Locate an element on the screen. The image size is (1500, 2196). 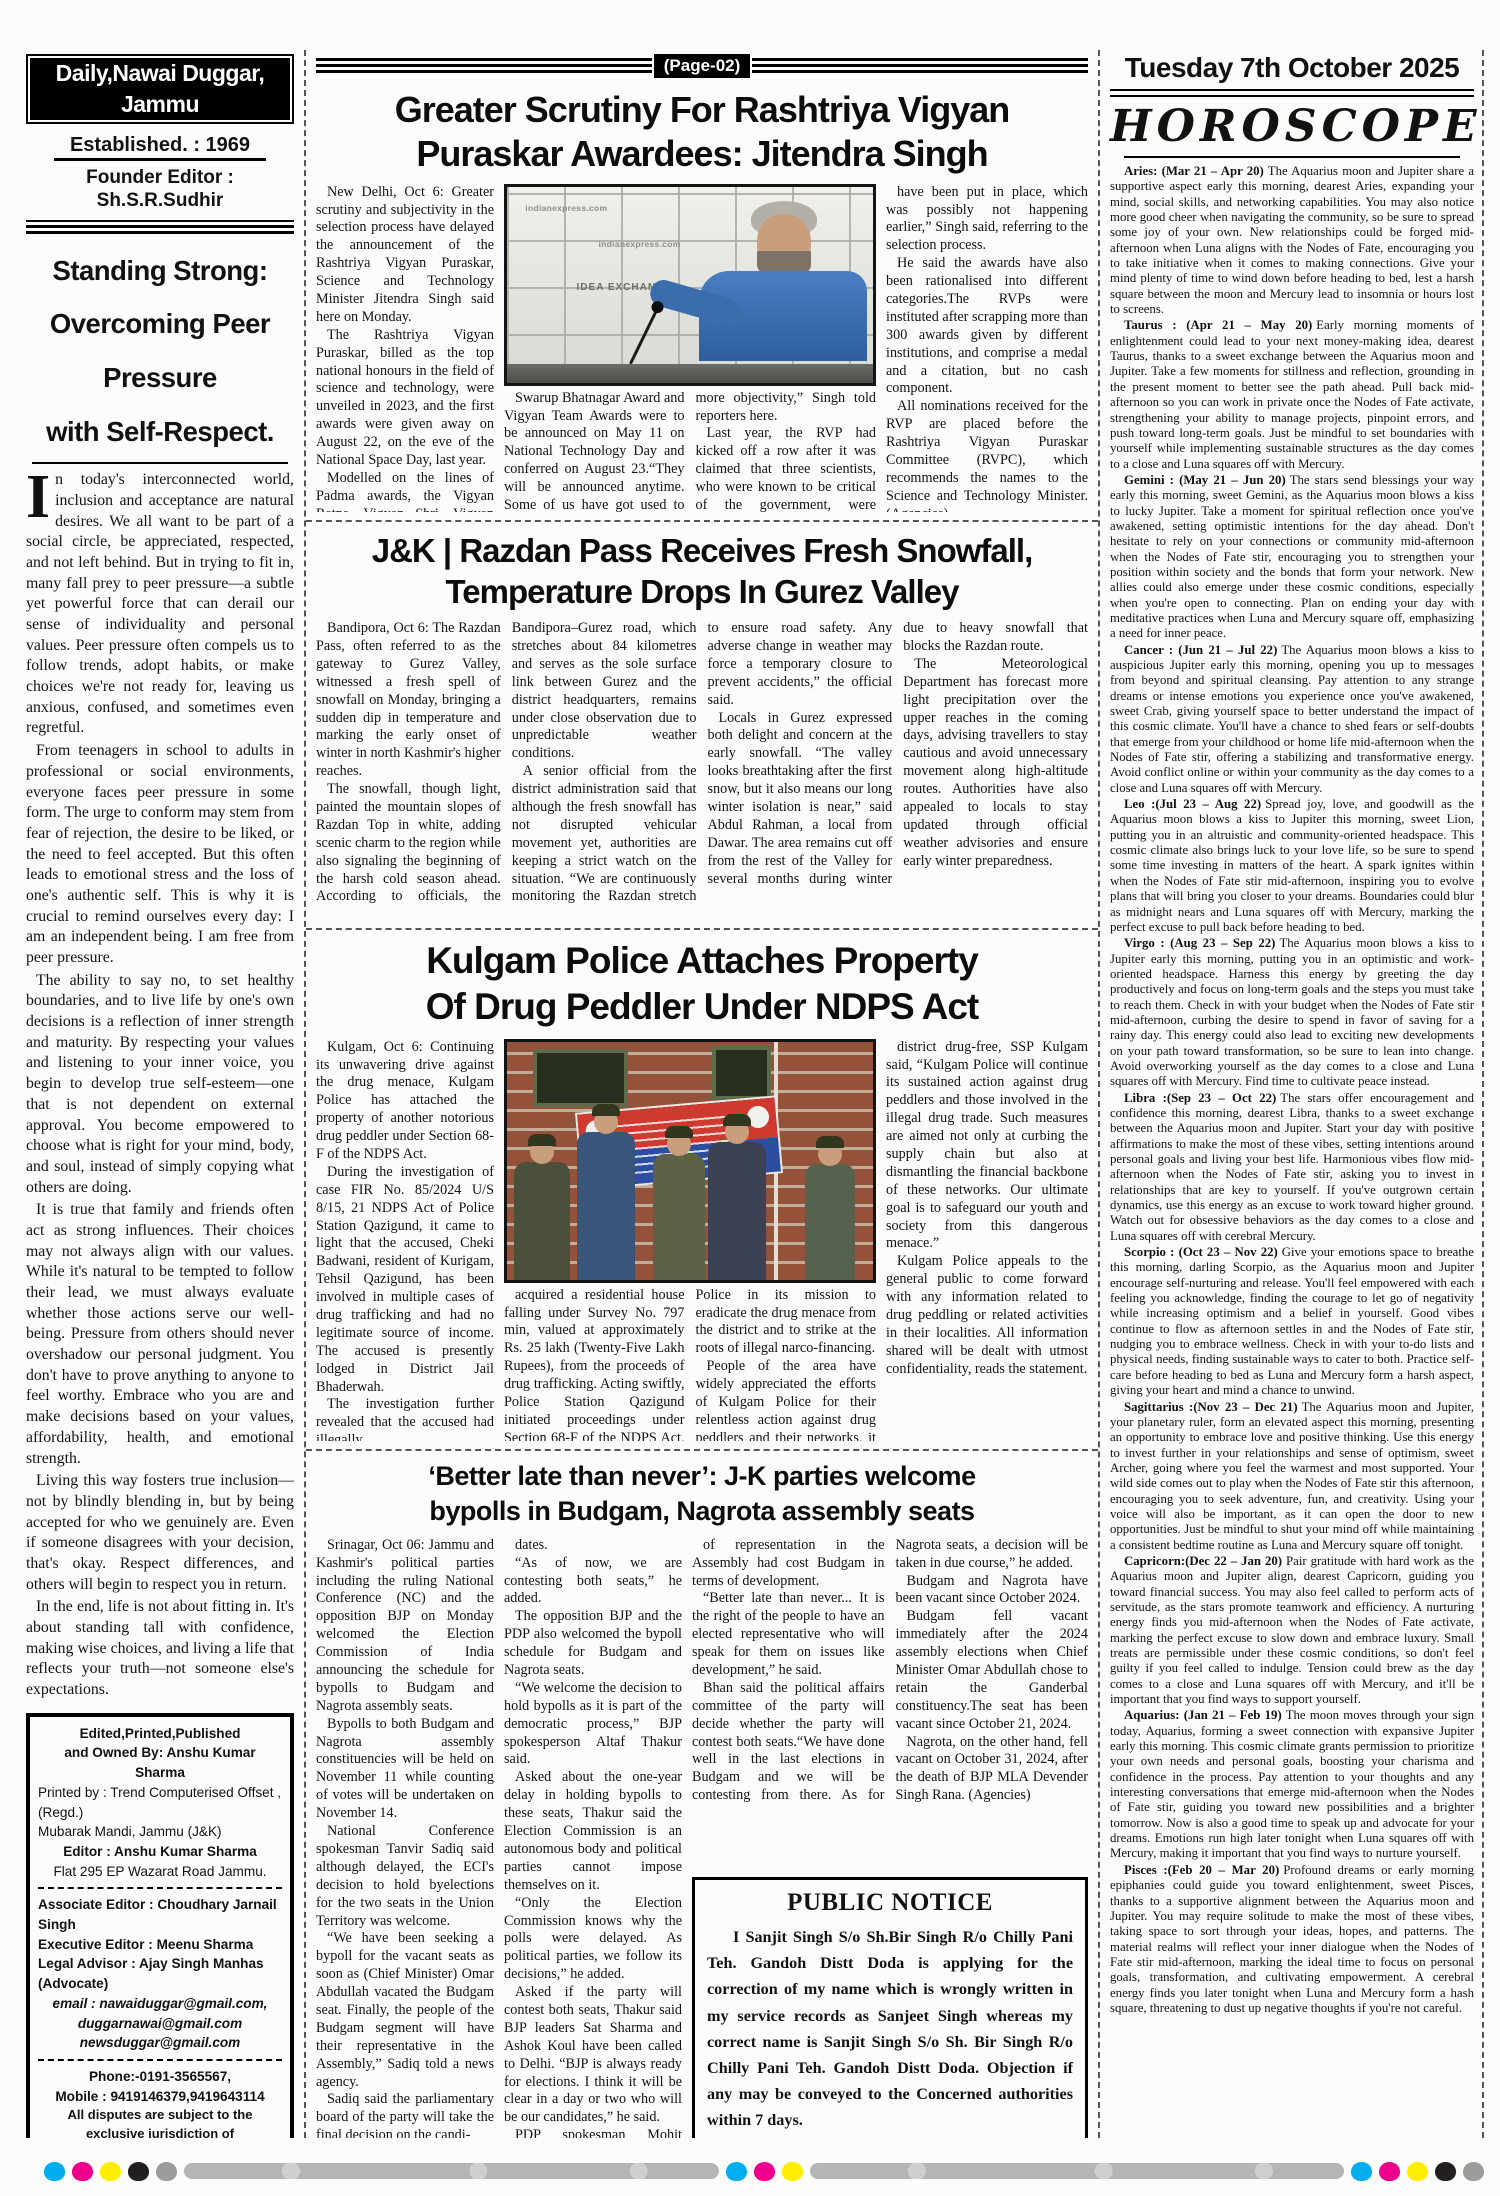
page-number-label: (Page-02) is located at coordinates (702, 66).